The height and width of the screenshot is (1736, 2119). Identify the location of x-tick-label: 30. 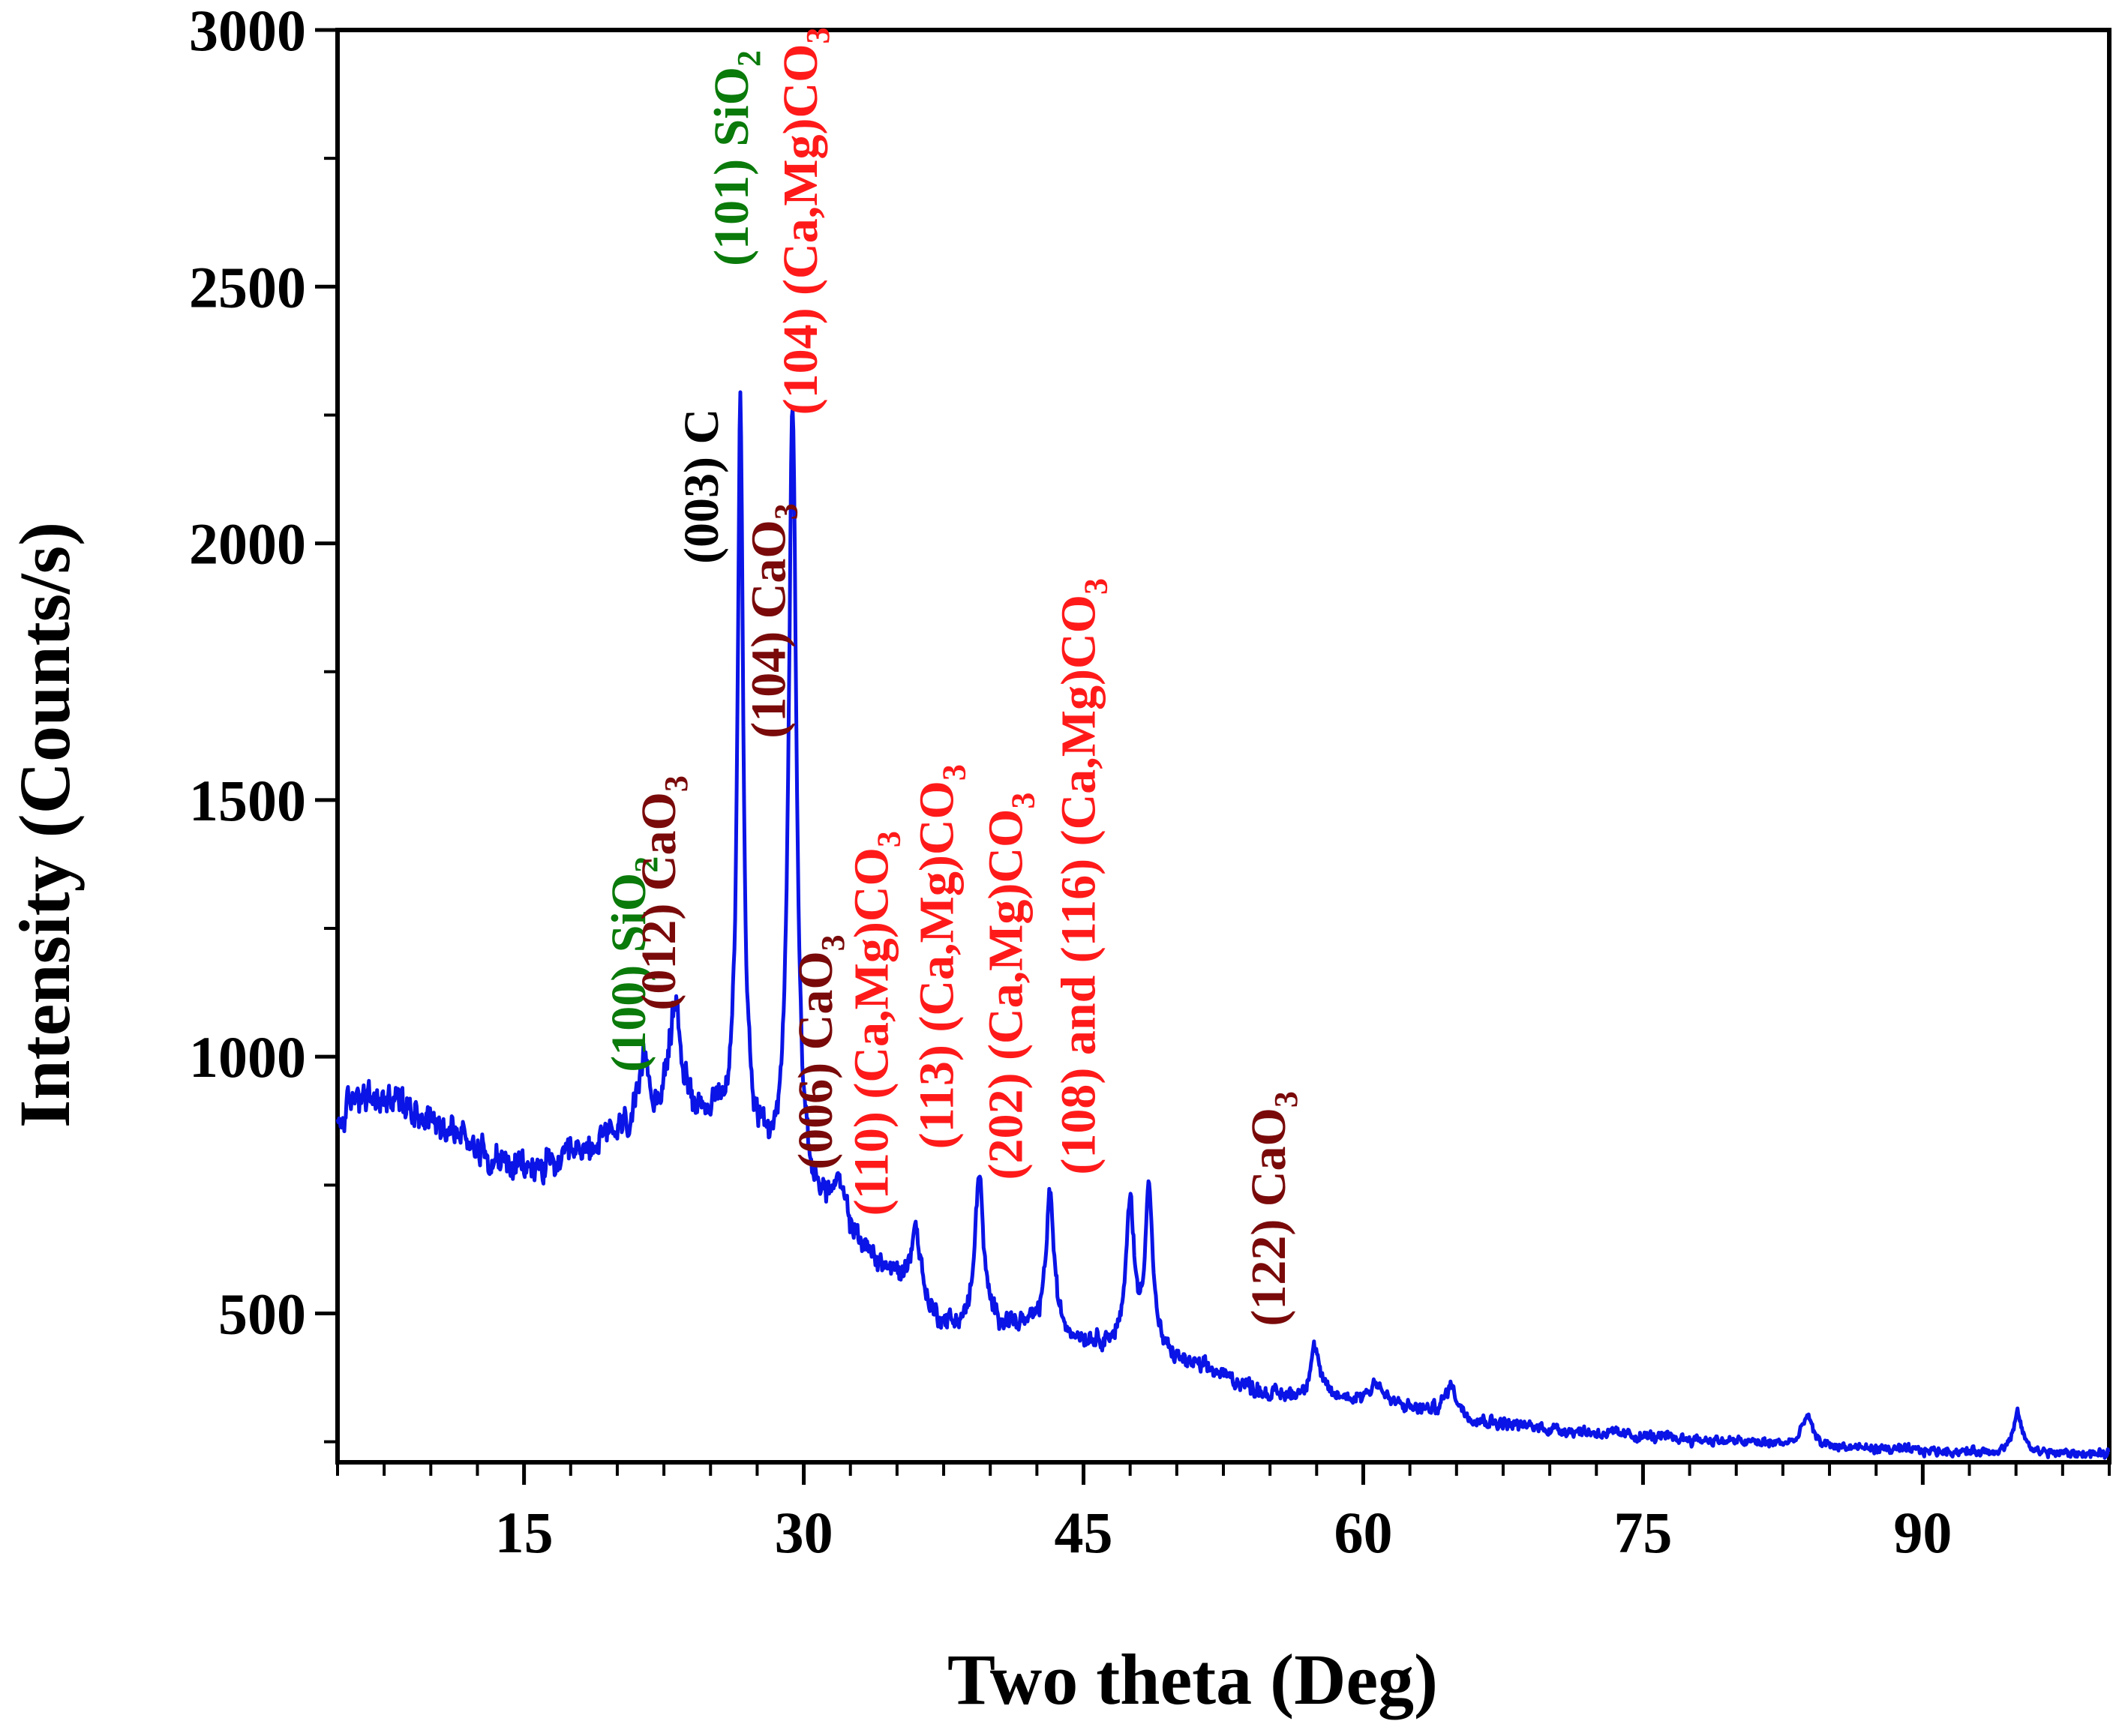
(804, 1532).